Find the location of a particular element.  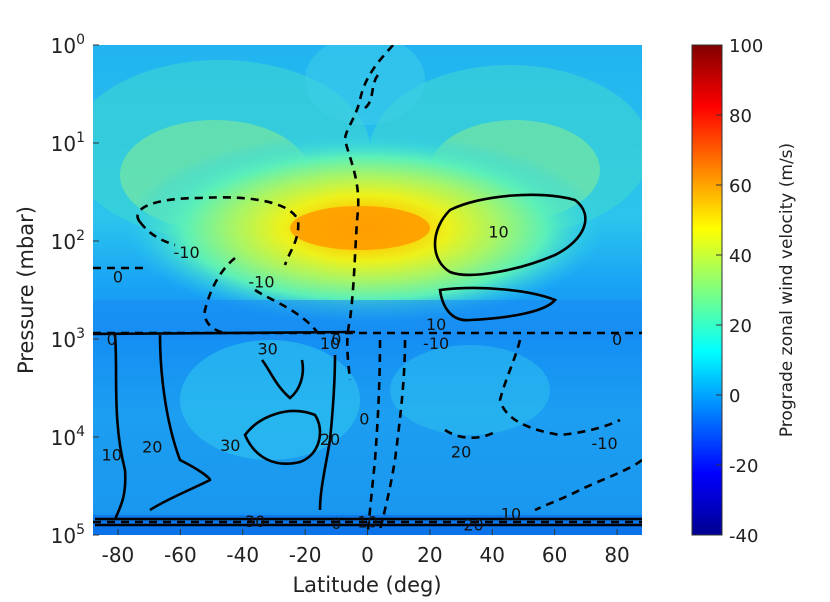

colorbar-tick-label: 0 is located at coordinates (734, 396).